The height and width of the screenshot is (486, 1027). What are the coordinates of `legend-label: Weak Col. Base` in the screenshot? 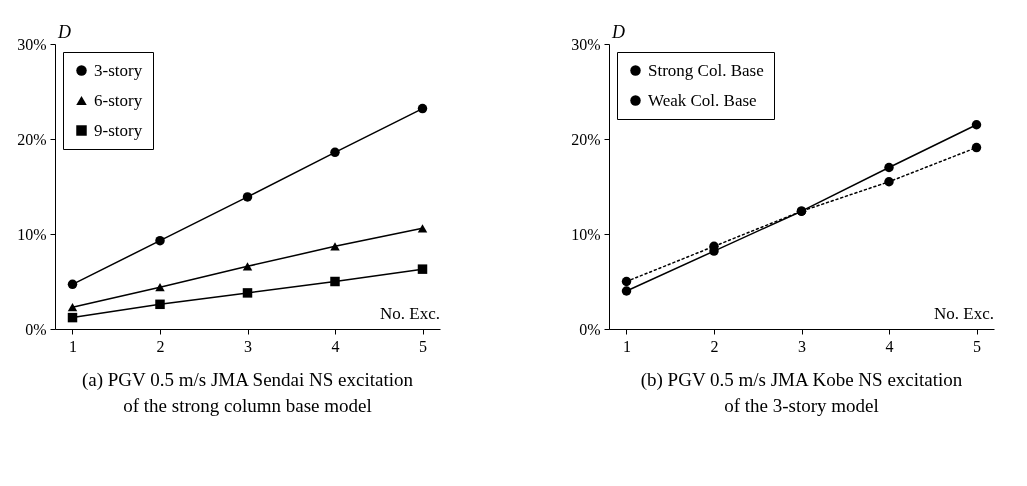 It's located at (702, 100).